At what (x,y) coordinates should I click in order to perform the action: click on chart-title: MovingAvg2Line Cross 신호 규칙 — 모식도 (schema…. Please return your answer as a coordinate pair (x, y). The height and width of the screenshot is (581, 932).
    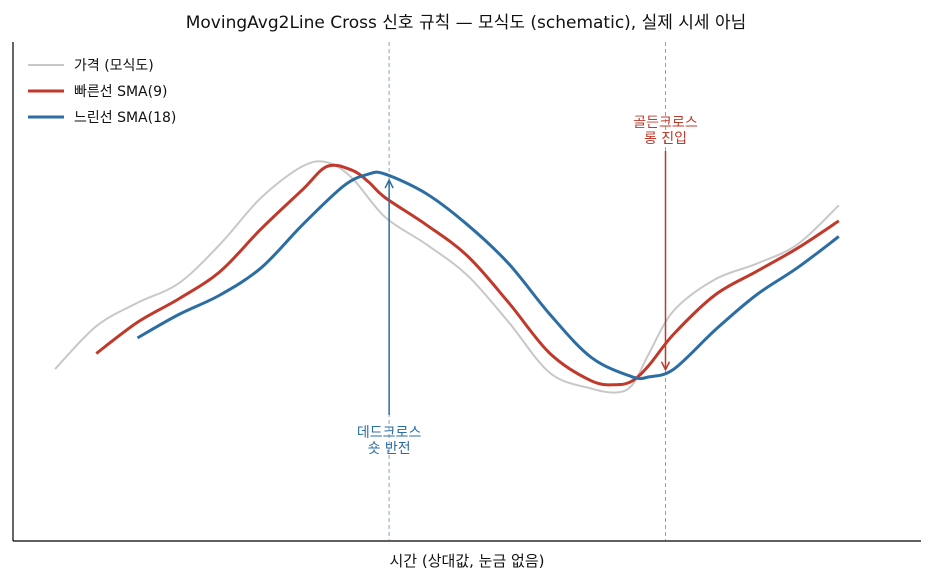
    Looking at the image, I should click on (466, 23).